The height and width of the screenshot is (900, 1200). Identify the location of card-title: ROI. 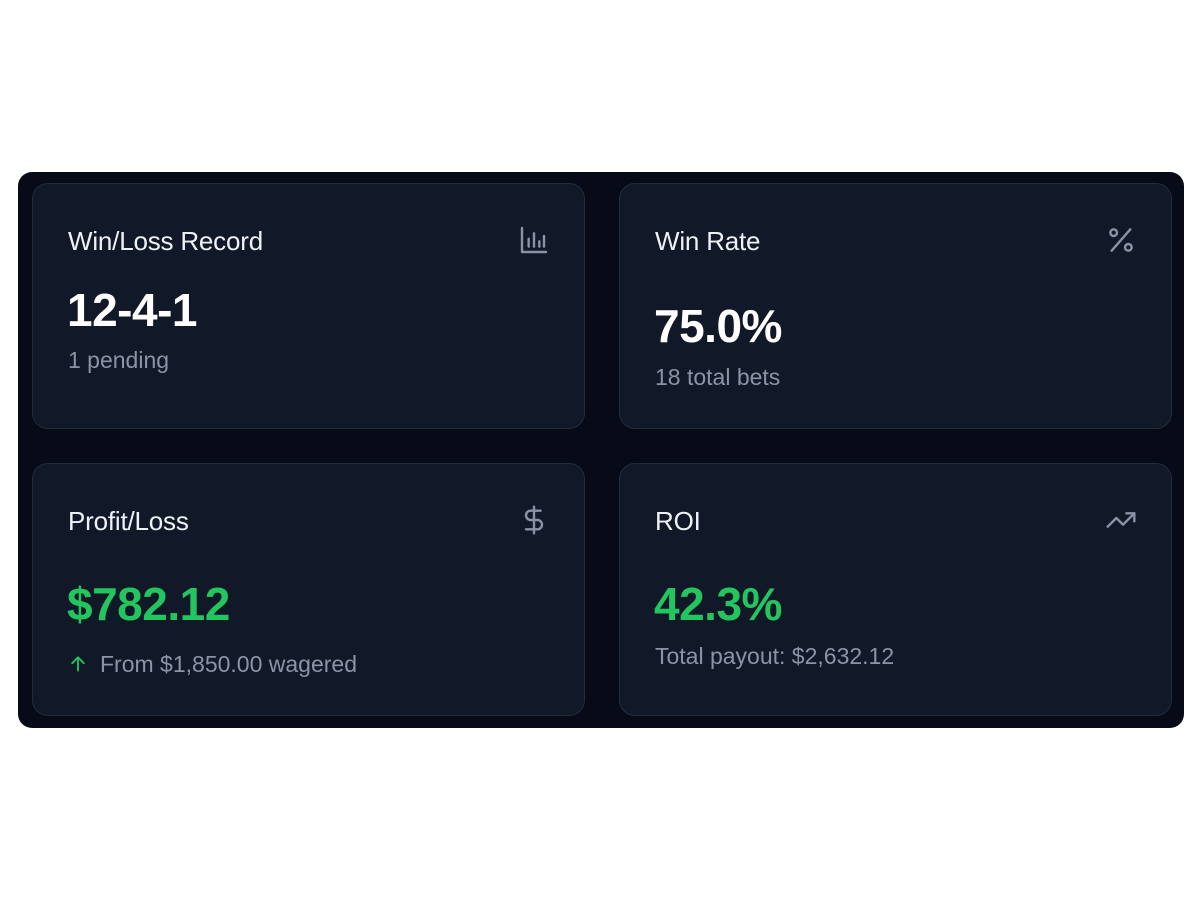
(678, 521).